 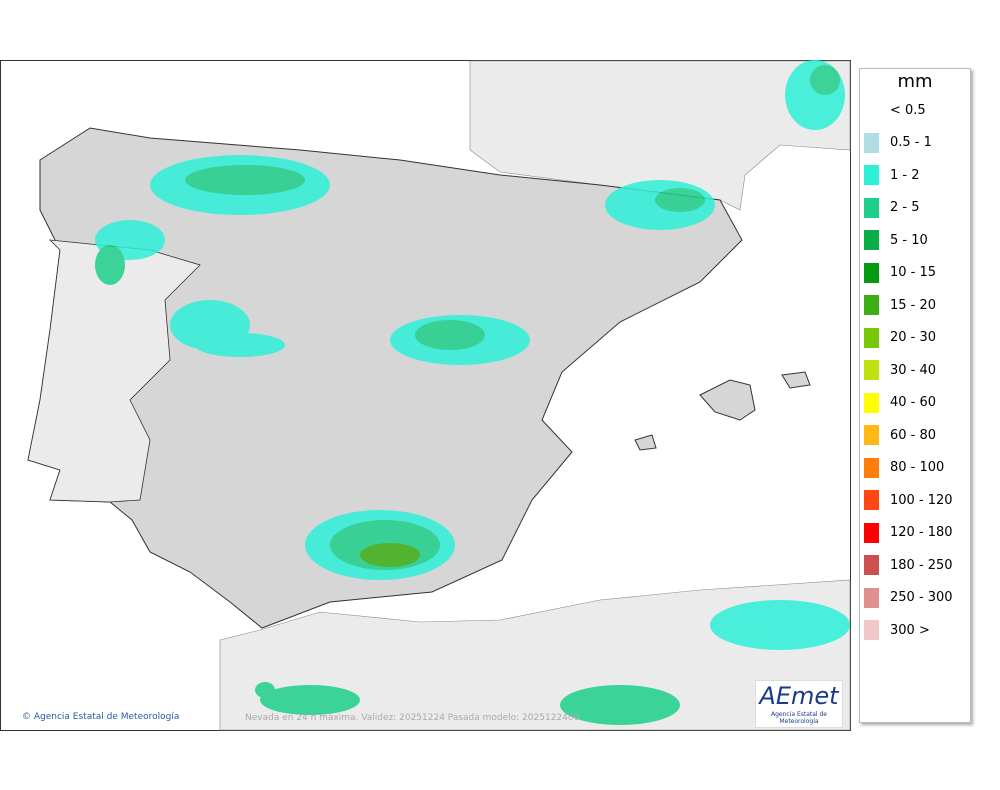 I want to click on legend-label: 2 - 5, so click(x=905, y=207).